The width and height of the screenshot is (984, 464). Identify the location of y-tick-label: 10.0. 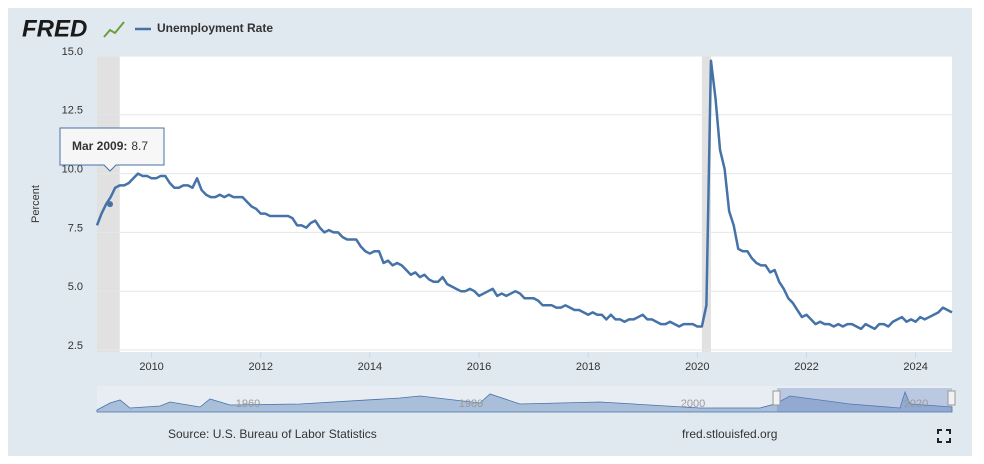
(72, 170).